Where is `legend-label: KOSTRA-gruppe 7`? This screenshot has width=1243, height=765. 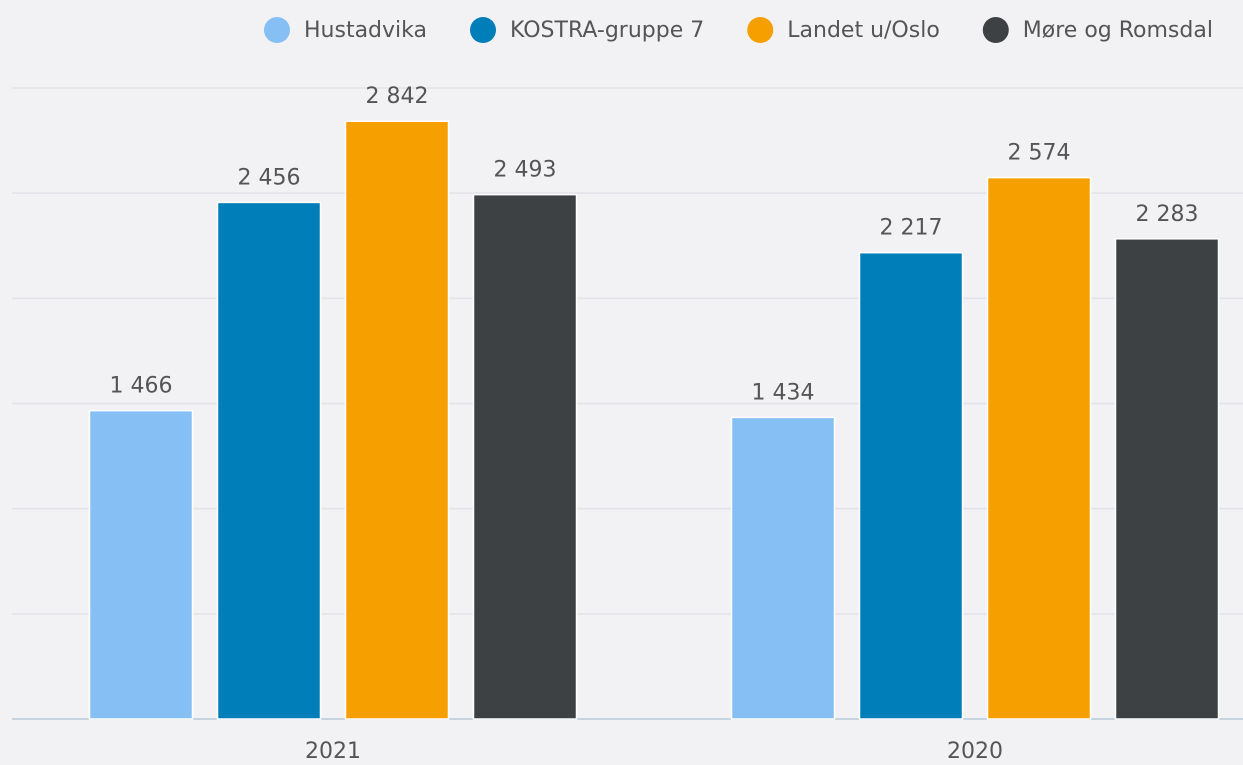
legend-label: KOSTRA-gruppe 7 is located at coordinates (607, 30).